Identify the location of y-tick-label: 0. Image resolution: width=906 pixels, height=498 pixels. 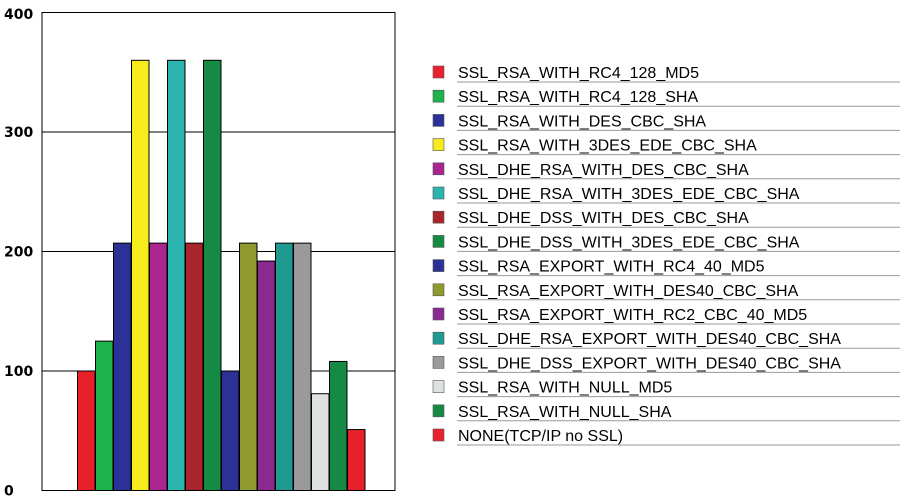
(9, 491).